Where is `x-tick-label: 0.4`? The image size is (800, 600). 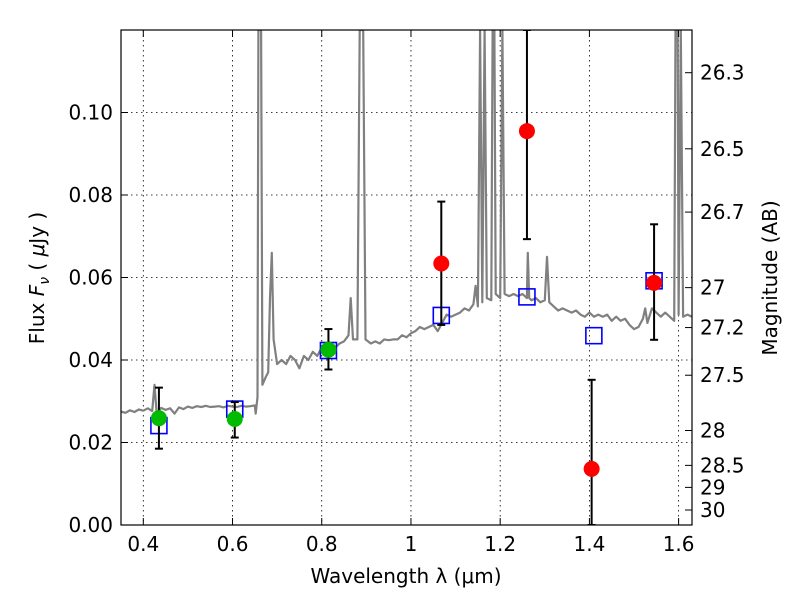 x-tick-label: 0.4 is located at coordinates (143, 544).